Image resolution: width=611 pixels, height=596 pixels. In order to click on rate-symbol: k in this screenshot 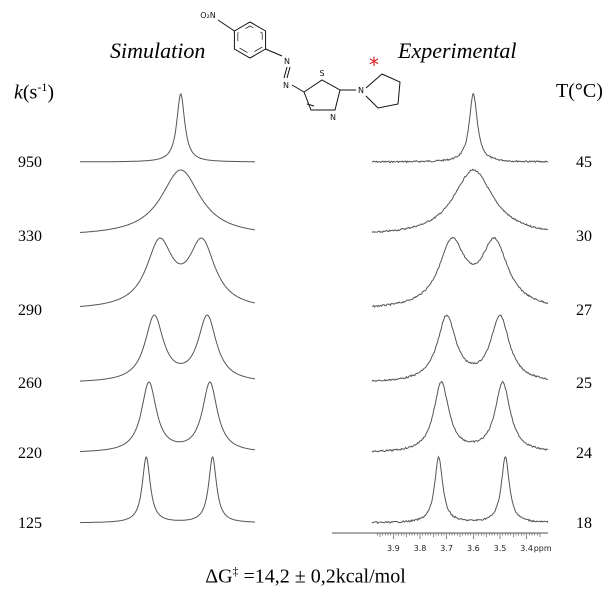, I will do `click(18, 92)`.